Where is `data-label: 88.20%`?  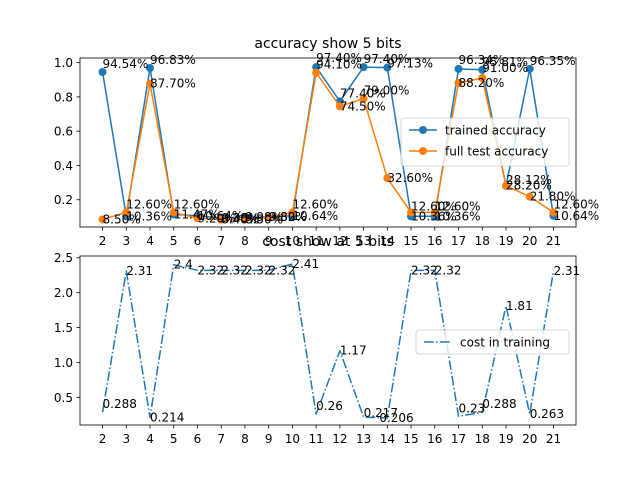
data-label: 88.20% is located at coordinates (482, 83).